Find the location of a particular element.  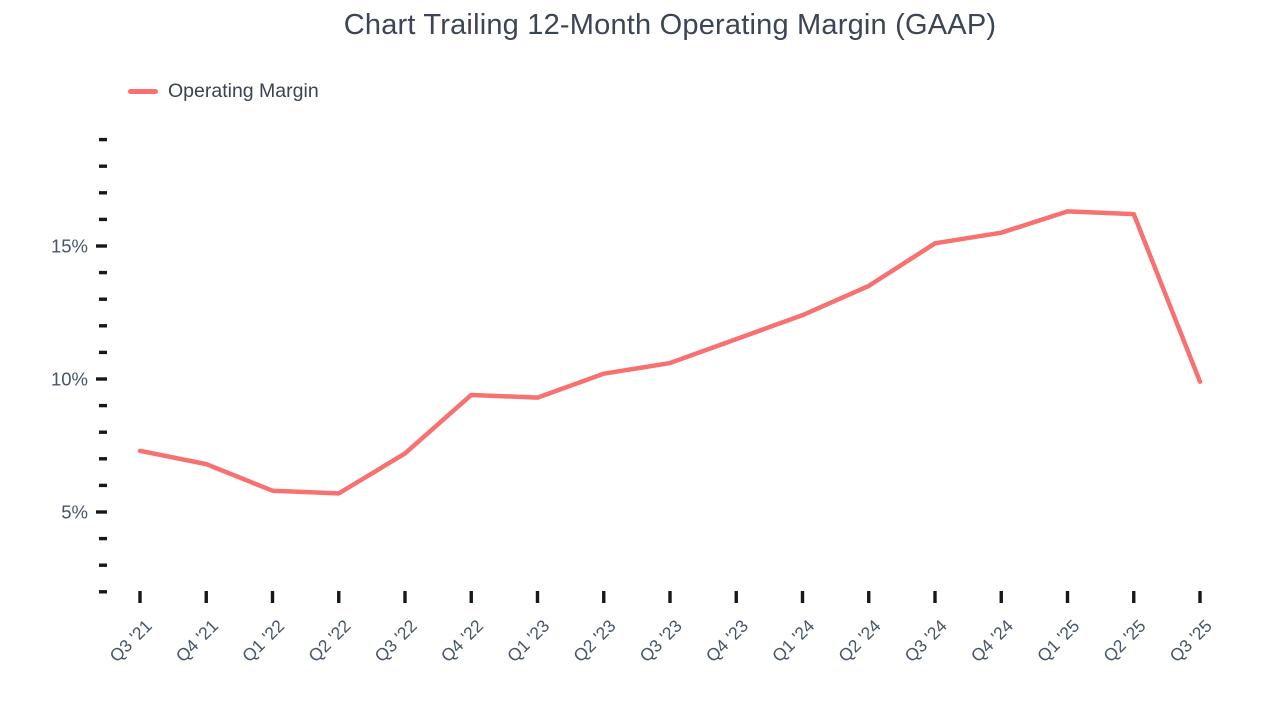

x-axis-label: Q2 '23 is located at coordinates (594, 641).